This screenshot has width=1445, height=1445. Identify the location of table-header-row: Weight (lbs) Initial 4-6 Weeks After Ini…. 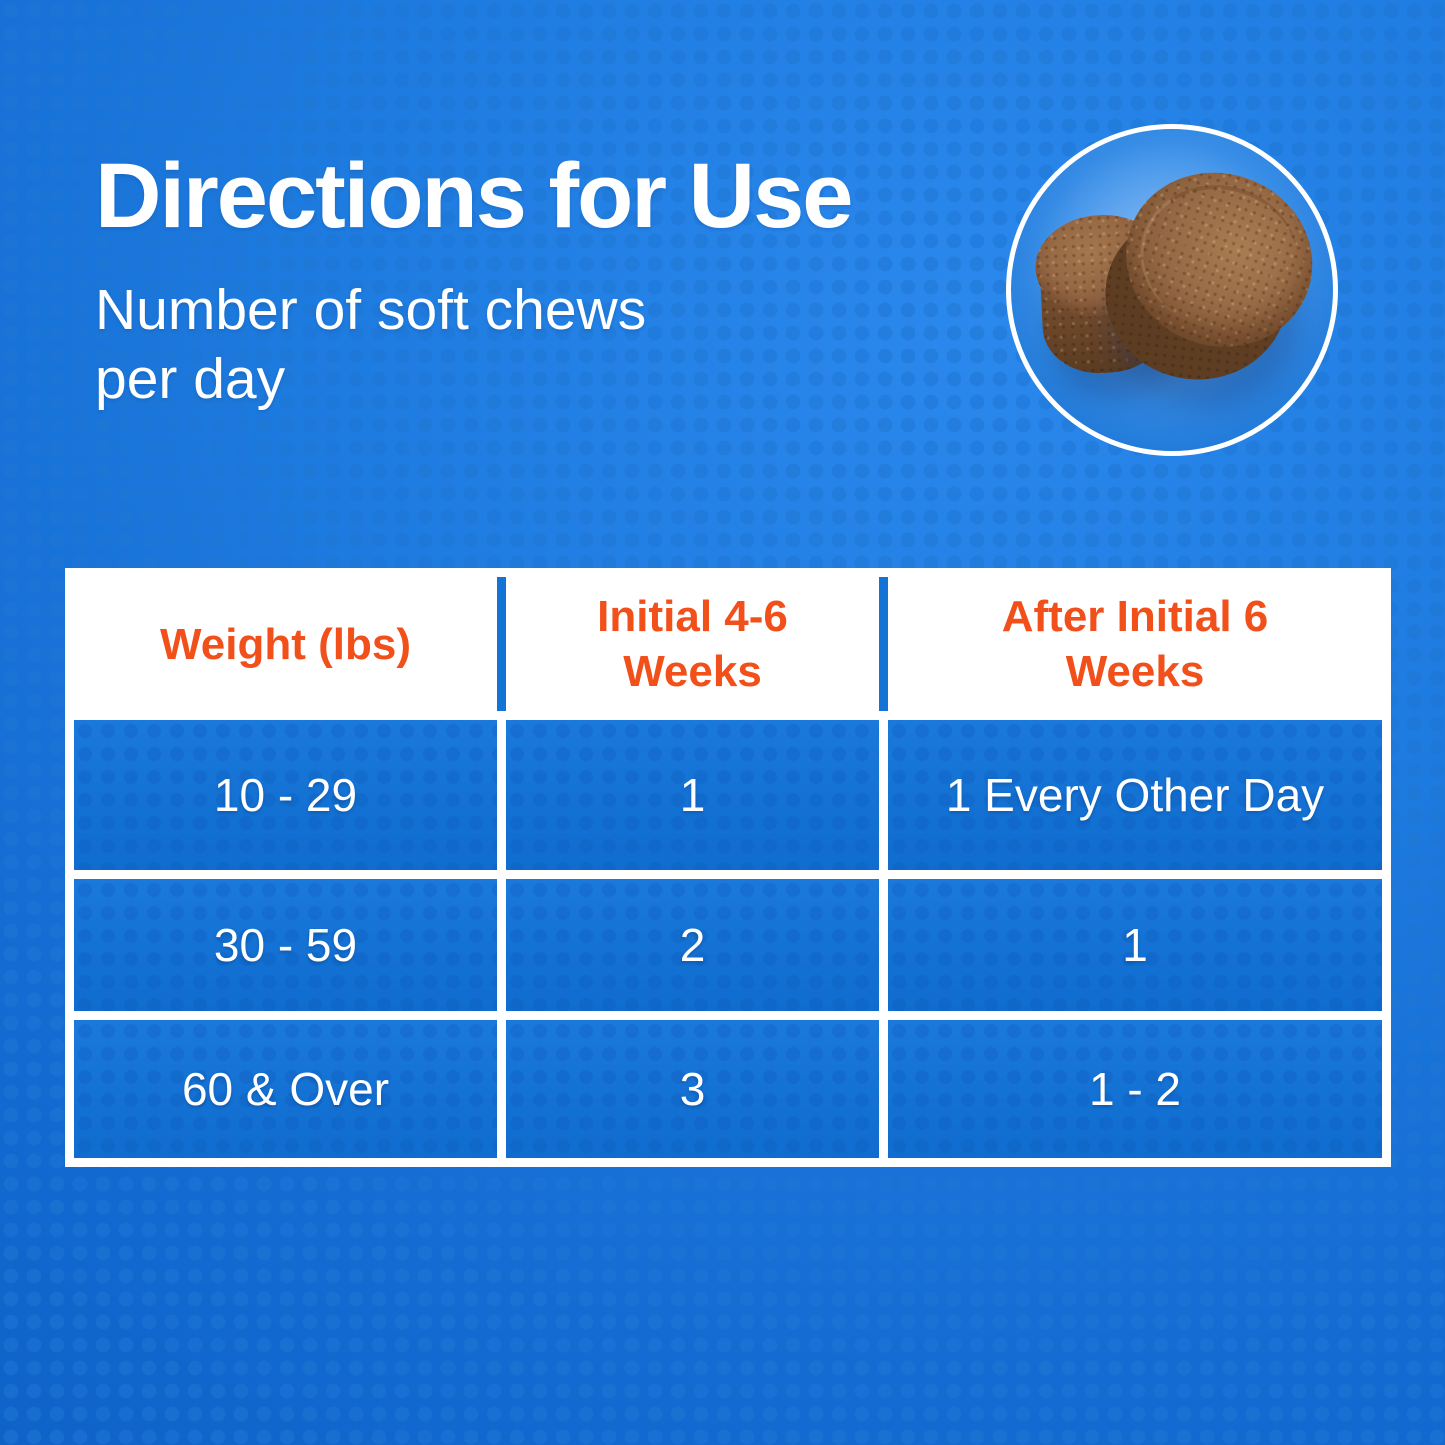
(728, 644).